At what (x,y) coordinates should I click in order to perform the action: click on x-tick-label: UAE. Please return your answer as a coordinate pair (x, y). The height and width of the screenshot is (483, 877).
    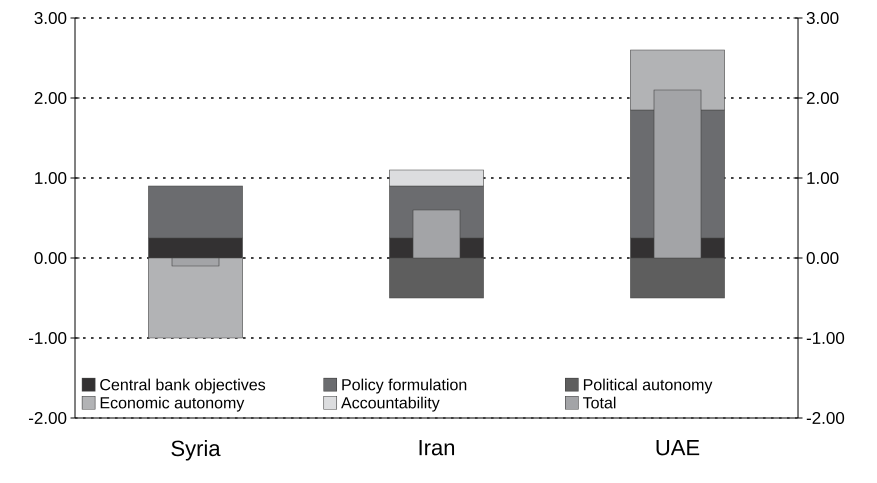
    Looking at the image, I should click on (678, 448).